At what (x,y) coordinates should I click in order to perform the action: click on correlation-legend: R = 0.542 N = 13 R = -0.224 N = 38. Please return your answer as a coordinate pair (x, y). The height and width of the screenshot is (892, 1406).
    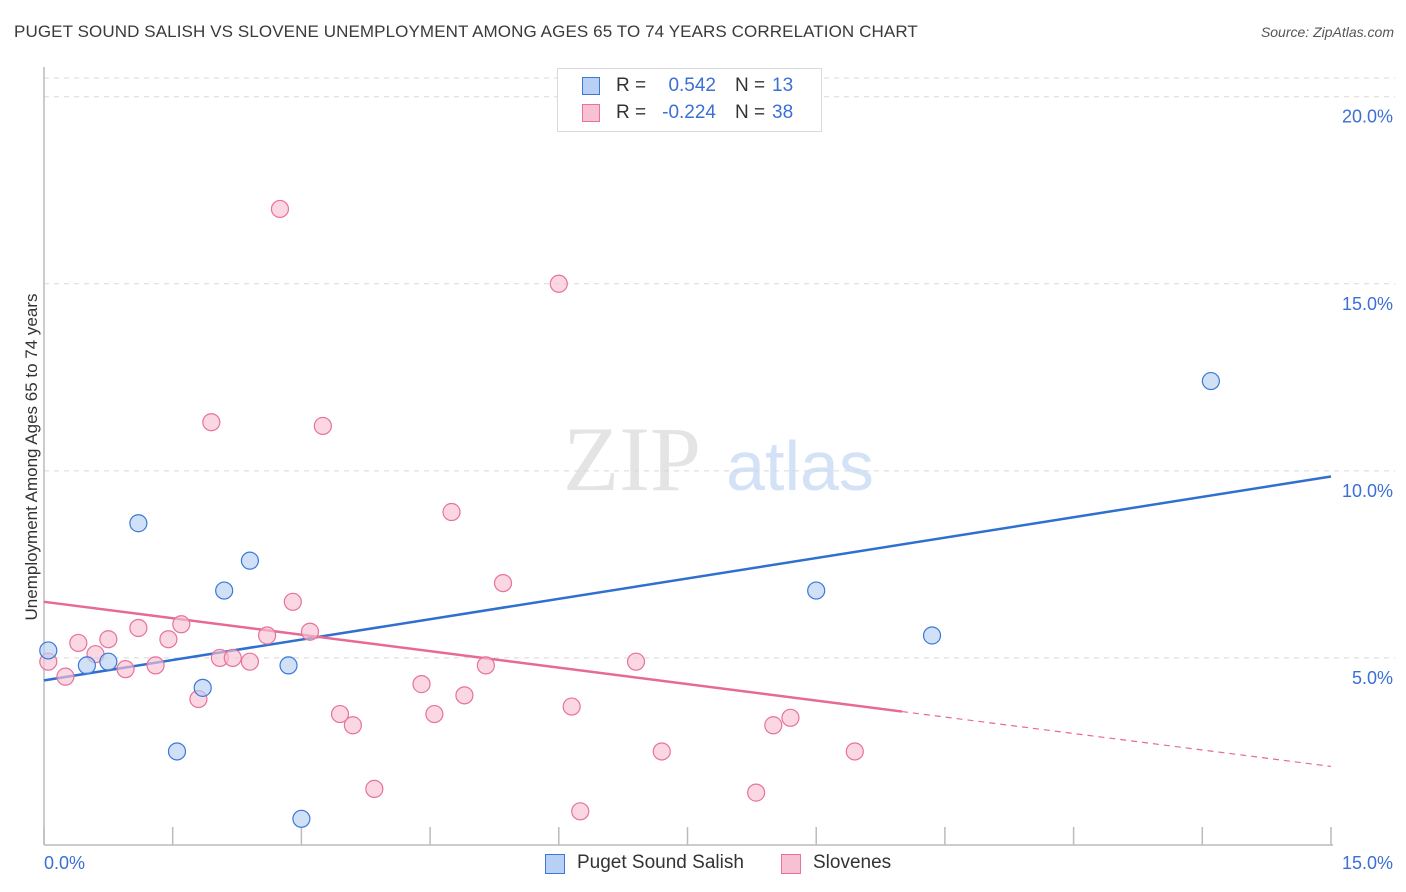
    Looking at the image, I should click on (689, 100).